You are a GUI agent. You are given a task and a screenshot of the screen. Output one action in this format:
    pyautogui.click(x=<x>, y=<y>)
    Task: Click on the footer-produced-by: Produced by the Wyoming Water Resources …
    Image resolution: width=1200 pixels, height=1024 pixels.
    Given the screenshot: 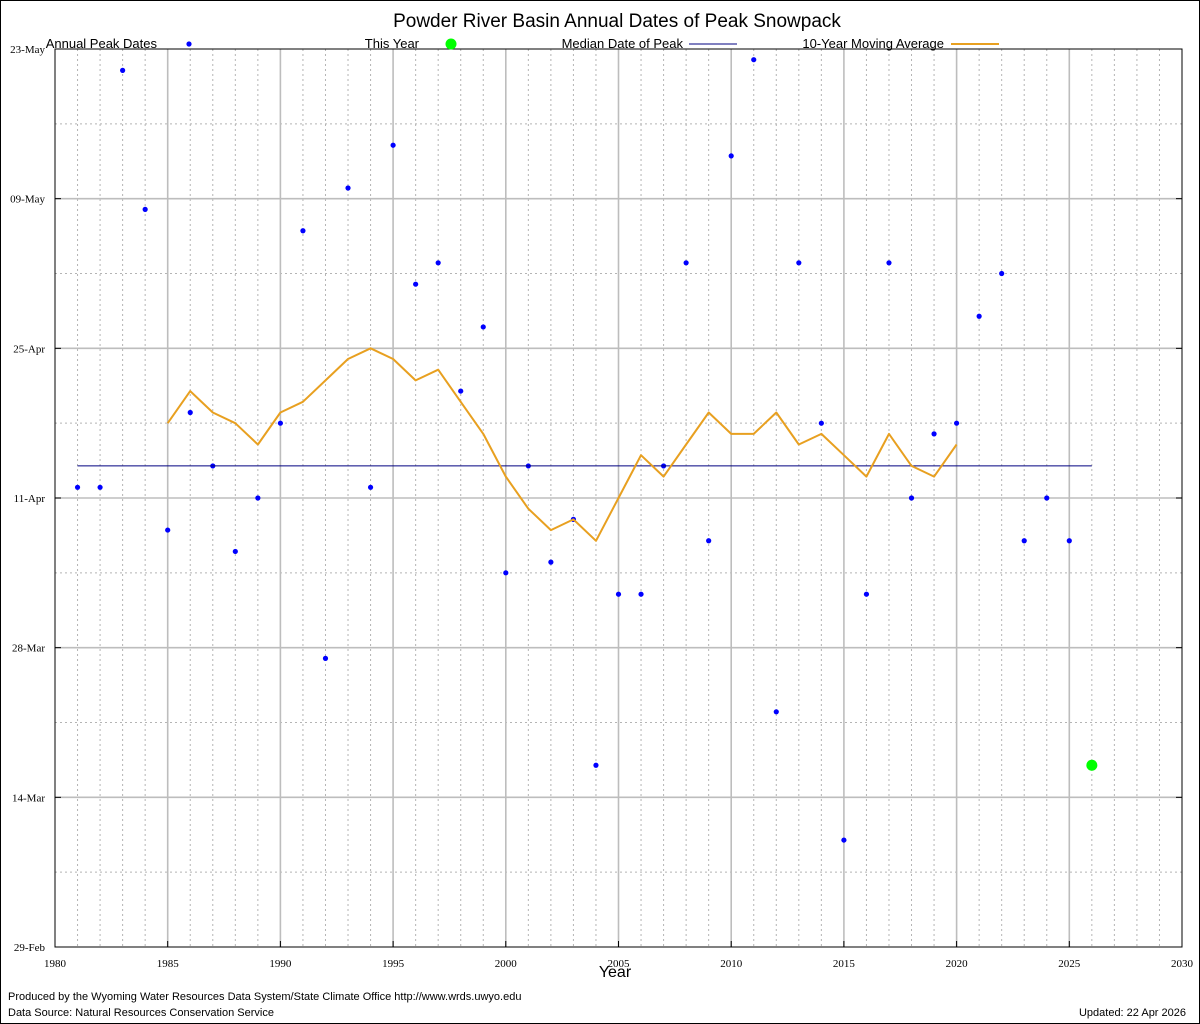 What is the action you would take?
    pyautogui.click(x=265, y=997)
    